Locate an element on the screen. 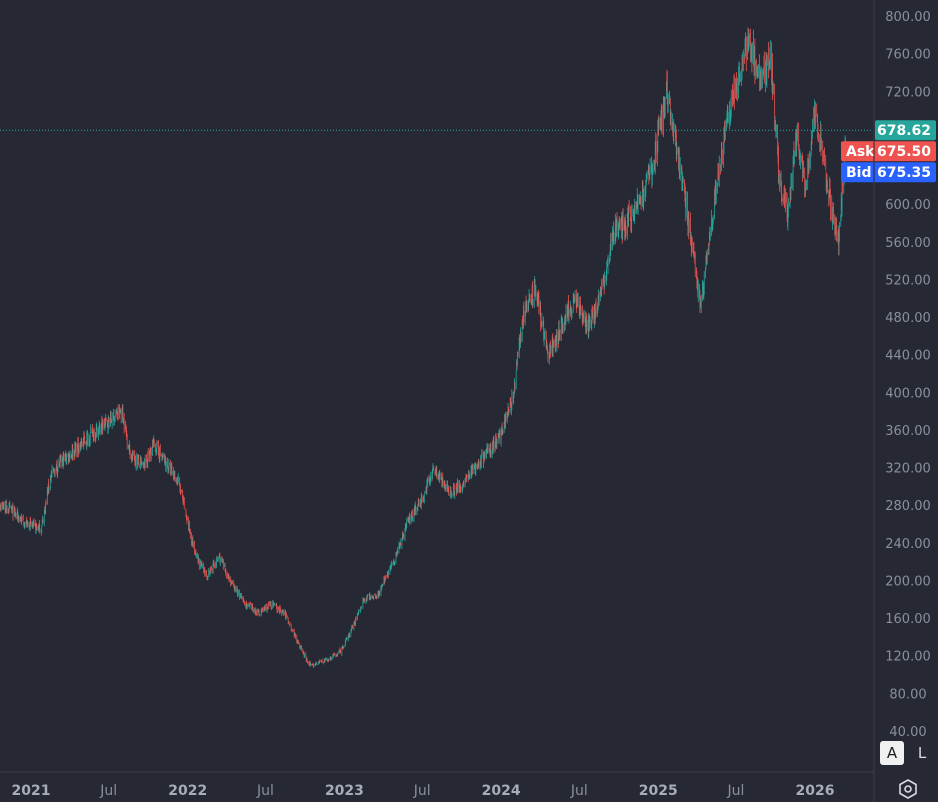 This screenshot has width=938, height=802. y-tick-label: 720.00 is located at coordinates (908, 92).